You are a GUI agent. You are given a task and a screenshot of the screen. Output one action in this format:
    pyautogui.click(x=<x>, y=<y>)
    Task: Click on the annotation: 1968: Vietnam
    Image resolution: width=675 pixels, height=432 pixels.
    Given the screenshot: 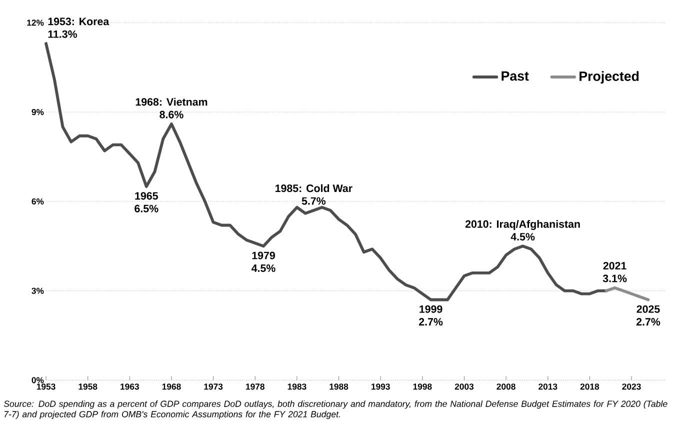 What is the action you would take?
    pyautogui.click(x=172, y=102)
    